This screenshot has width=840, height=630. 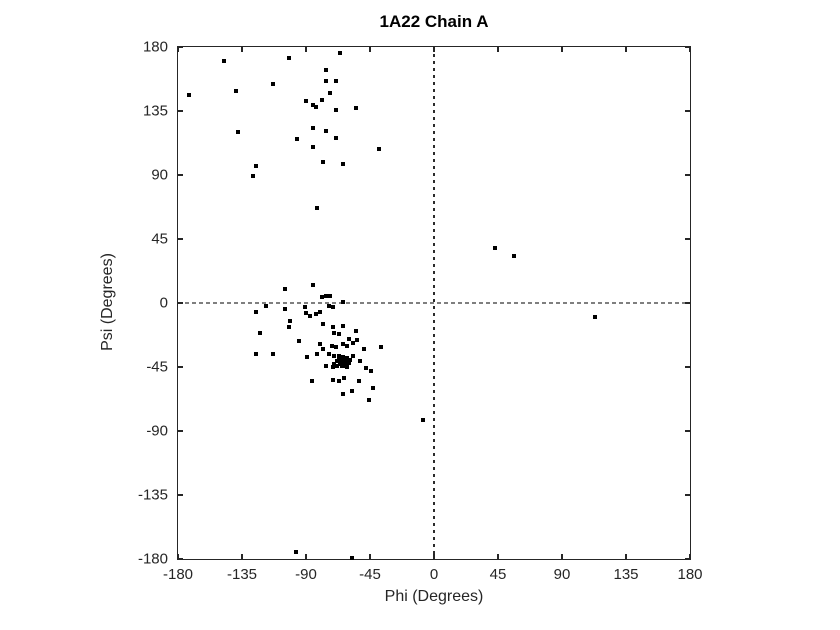 I want to click on x-tick-label: 0, so click(x=434, y=574).